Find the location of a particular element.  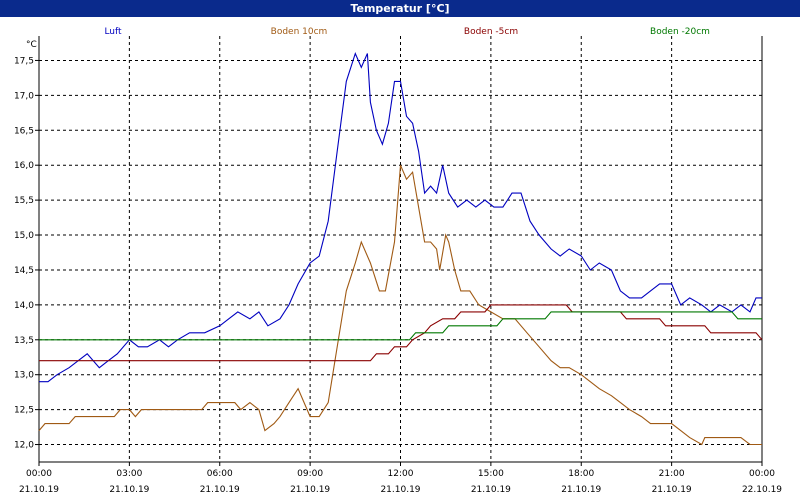

y-tick-label: 17,5 is located at coordinates (24, 61).